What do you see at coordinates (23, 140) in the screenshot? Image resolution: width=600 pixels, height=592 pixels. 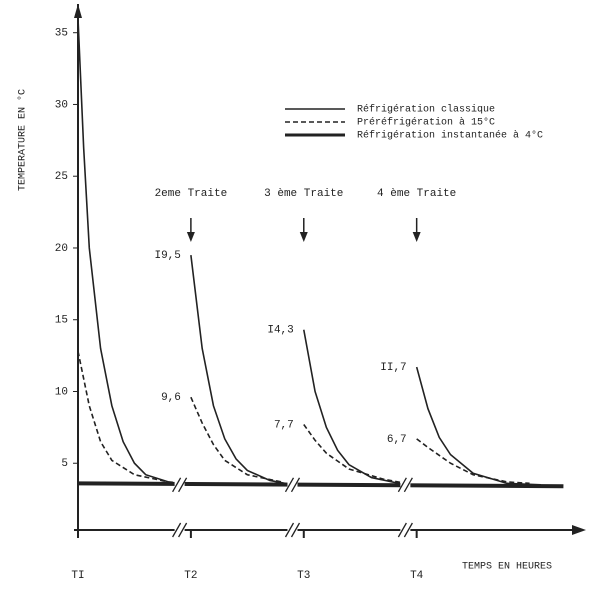 I see `y-axis-label: TEMPERATURE EN °C` at bounding box center [23, 140].